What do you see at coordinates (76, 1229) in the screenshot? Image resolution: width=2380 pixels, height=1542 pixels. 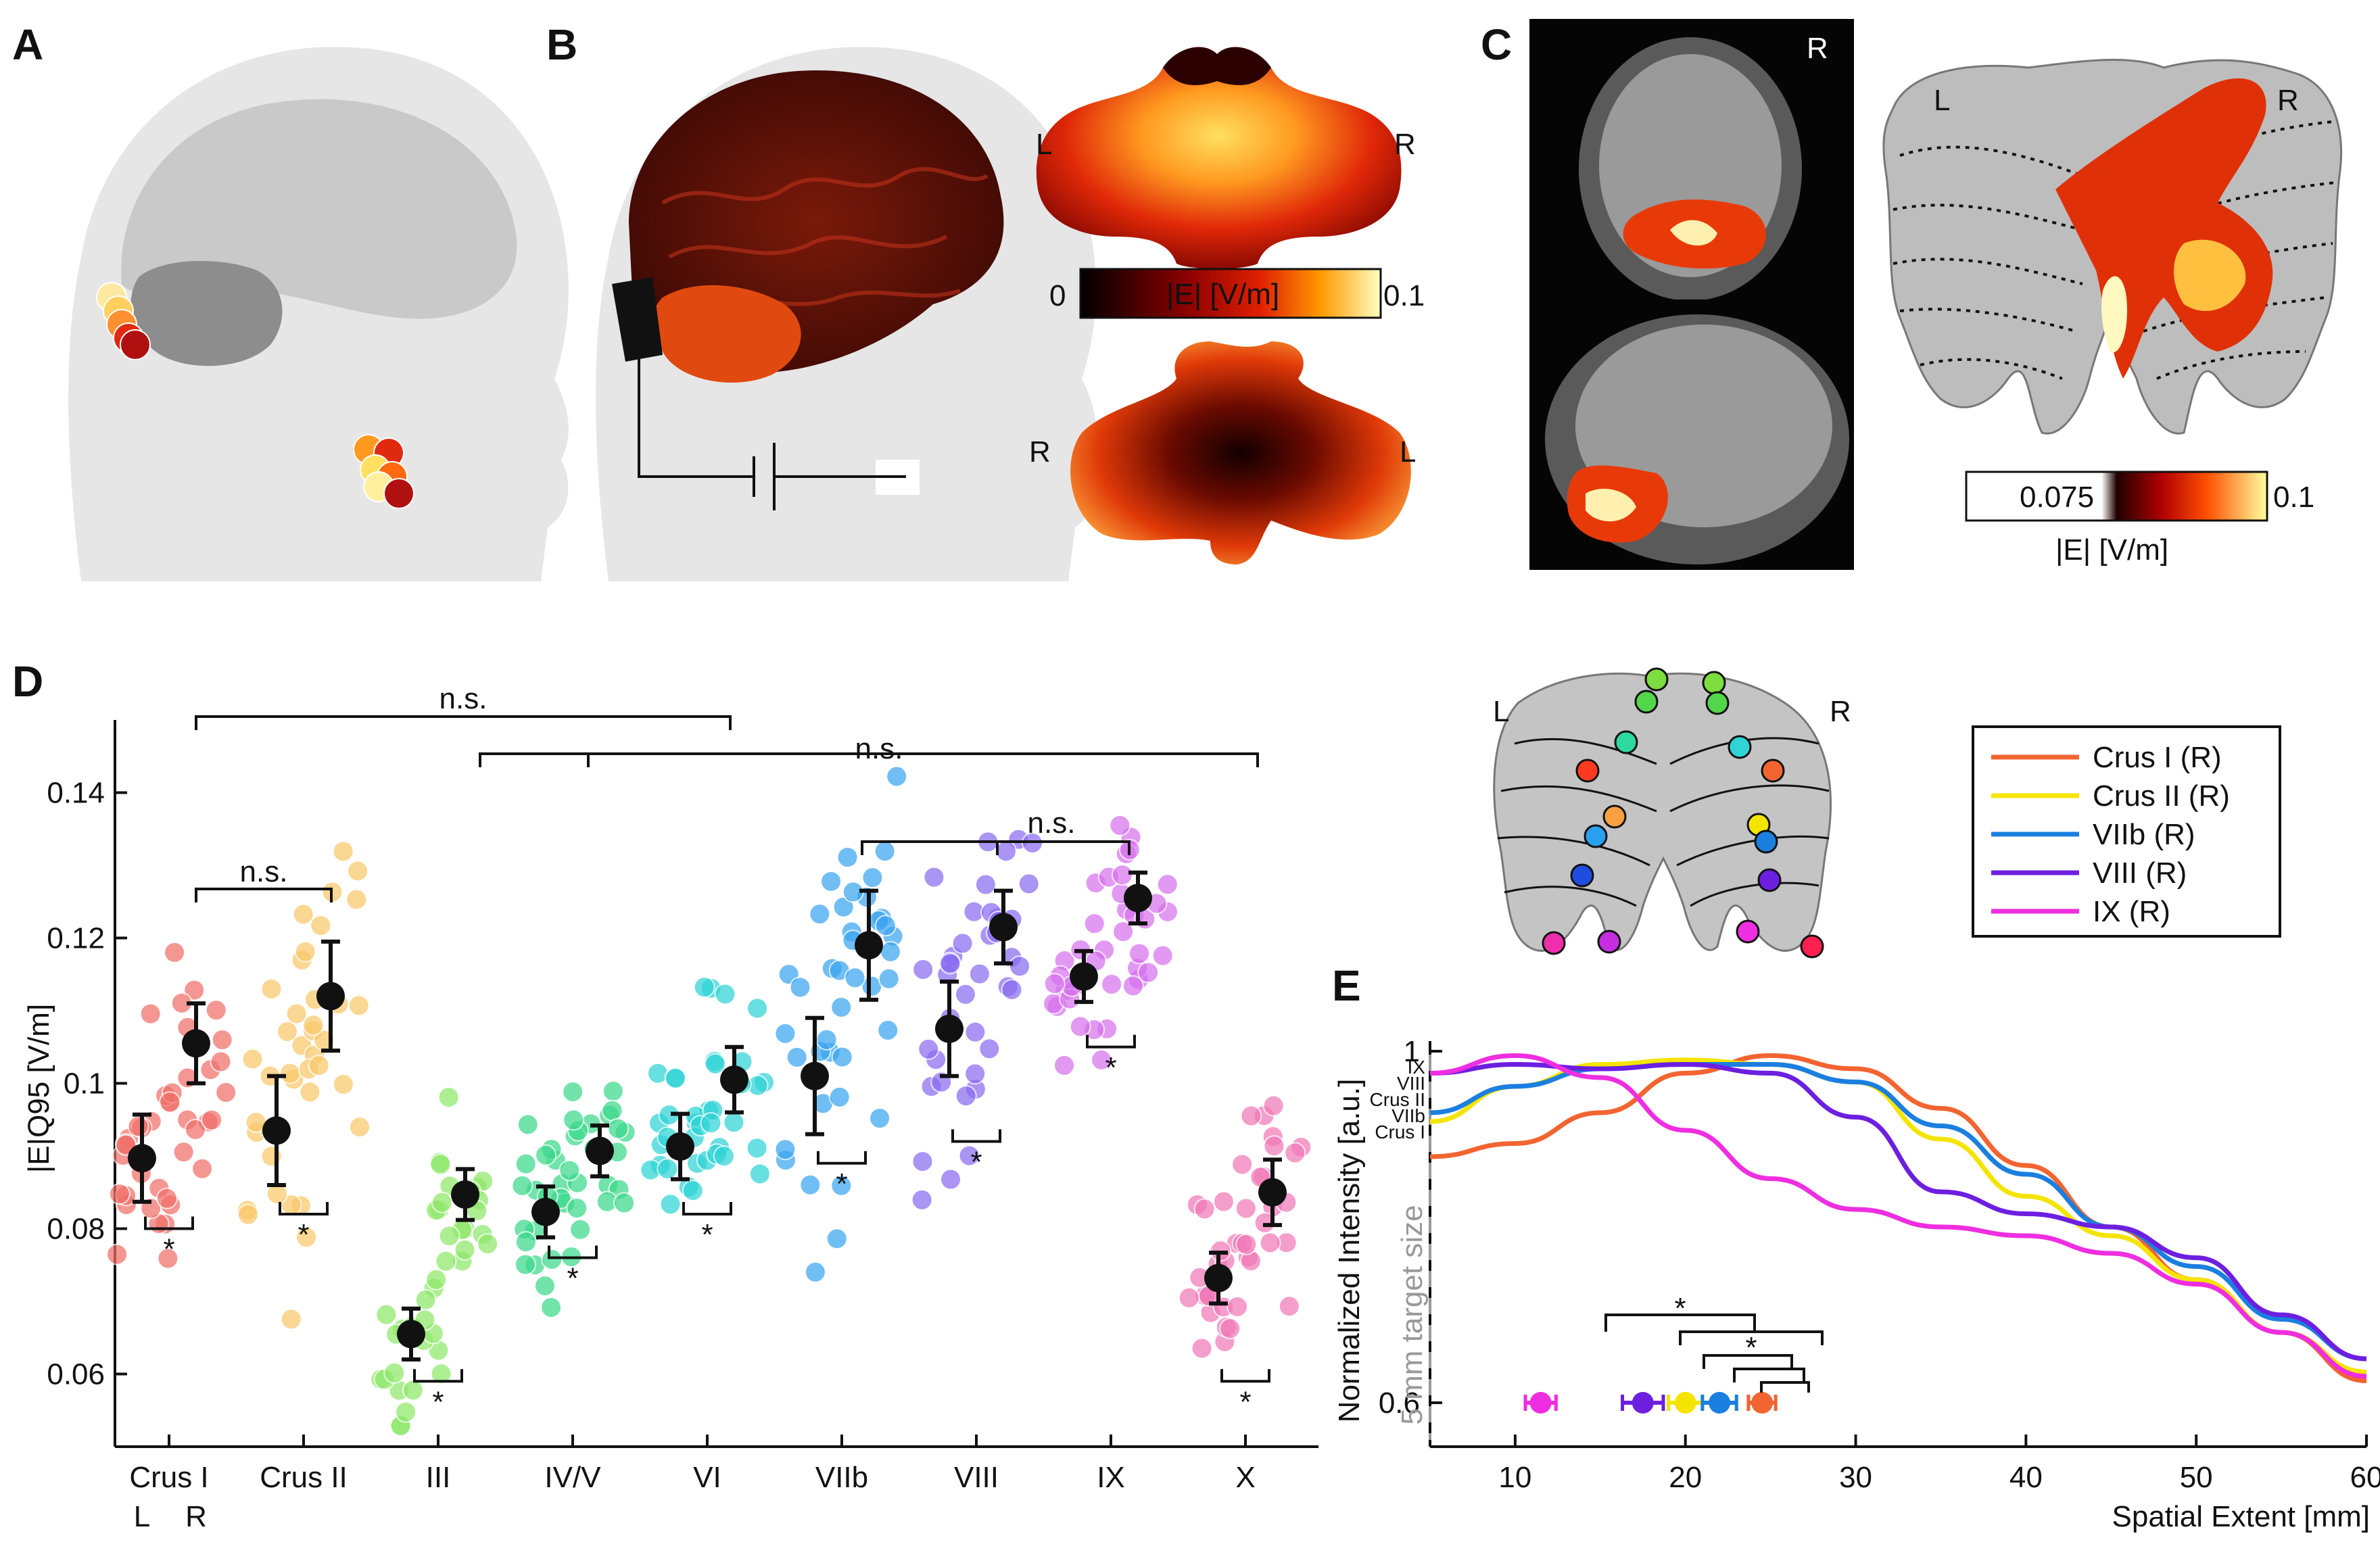 I see `y-tick-label: 0.08` at bounding box center [76, 1229].